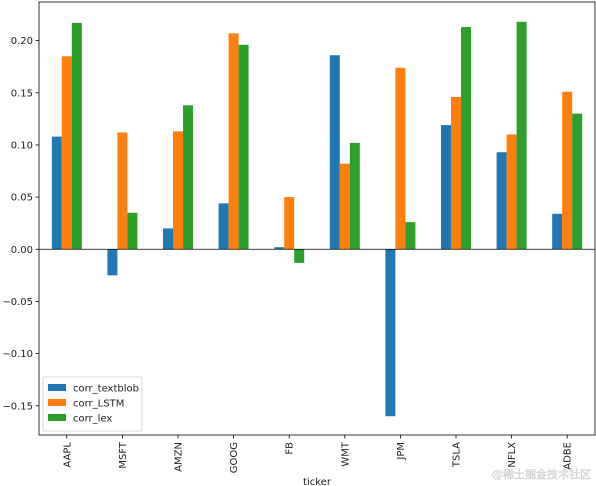 Image resolution: width=596 pixels, height=486 pixels. What do you see at coordinates (401, 451) in the screenshot?
I see `x-tick-label-JPM: JPM` at bounding box center [401, 451].